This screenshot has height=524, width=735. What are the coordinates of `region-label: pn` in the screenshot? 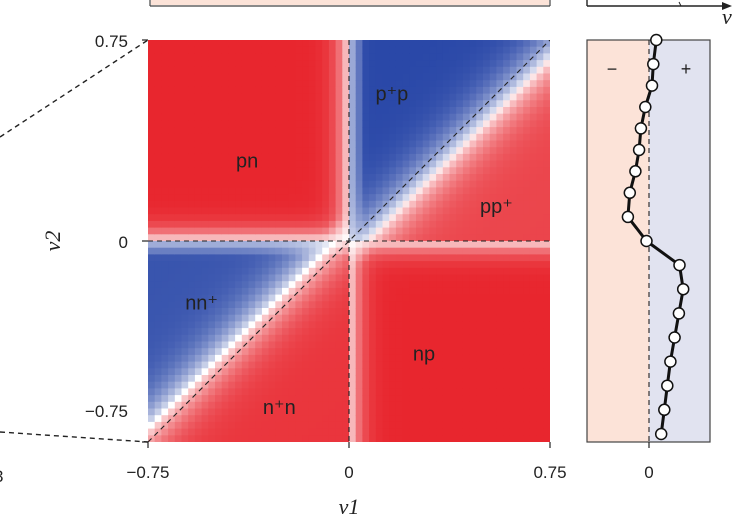 It's located at (247, 162).